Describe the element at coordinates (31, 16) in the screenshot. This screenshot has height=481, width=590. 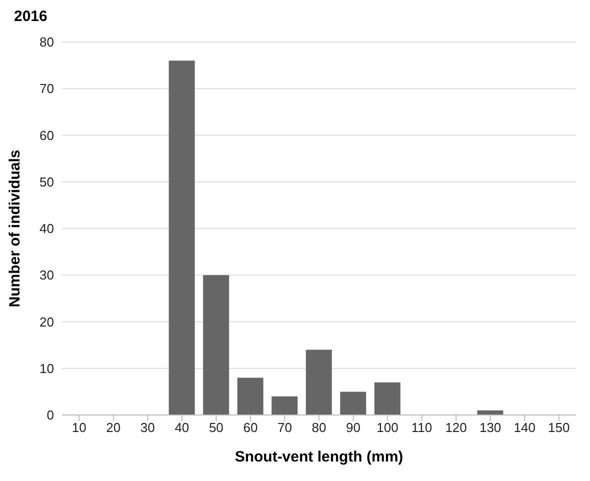
I see `chart-title: 2016` at that location.